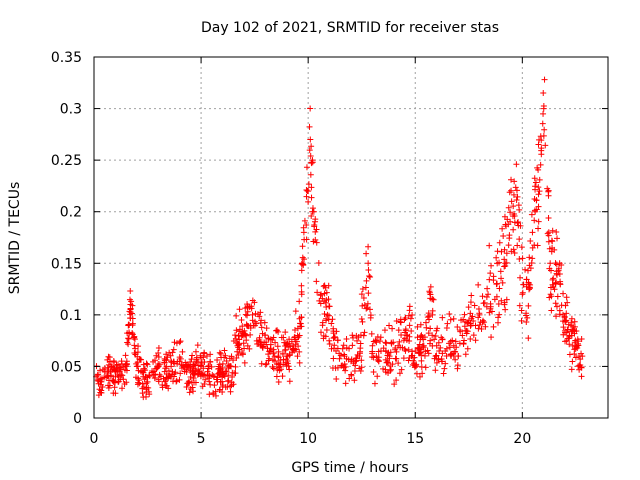  I want to click on x-tick-label: 20, so click(522, 439).